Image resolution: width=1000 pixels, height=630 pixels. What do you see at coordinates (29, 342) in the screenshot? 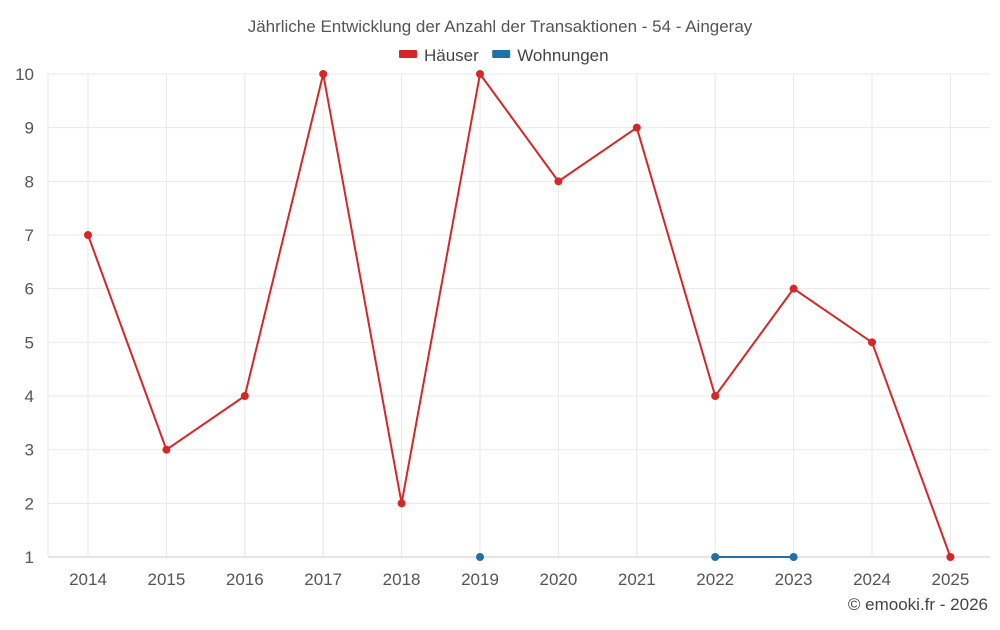
I see `y-tick-label: 5` at bounding box center [29, 342].